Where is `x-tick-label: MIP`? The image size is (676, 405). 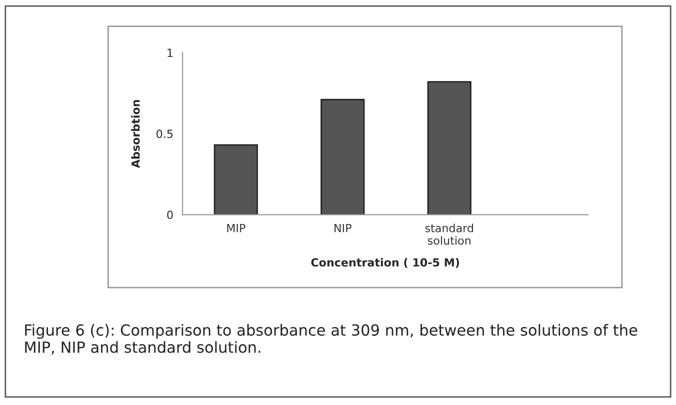
x-tick-label: MIP is located at coordinates (236, 228).